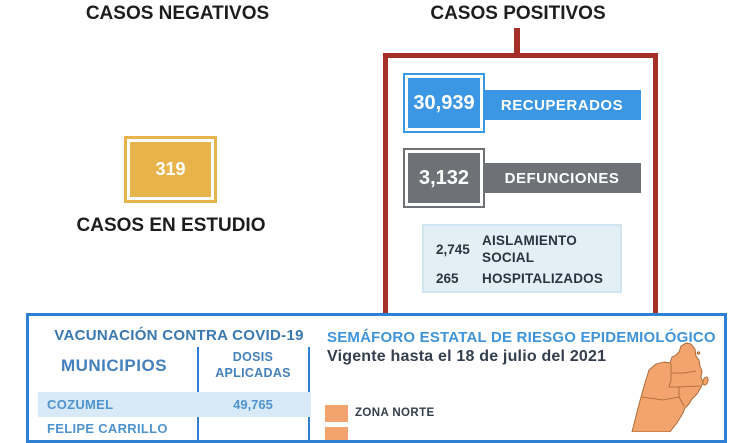 The width and height of the screenshot is (750, 443). I want to click on aislamiento-row: 2,745 AISLAMIENTO SOCIAL, so click(528, 249).